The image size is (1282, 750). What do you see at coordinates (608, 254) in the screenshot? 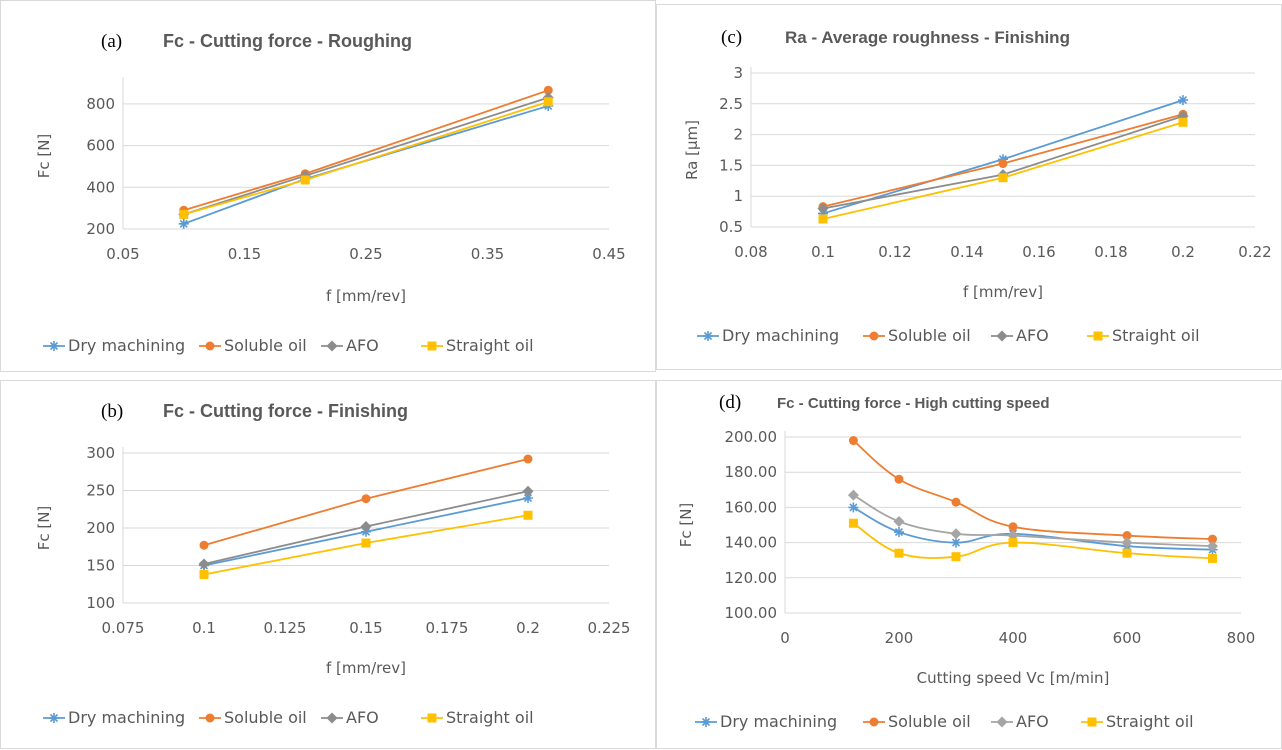
I see `x-tick-label: 0.45` at bounding box center [608, 254].